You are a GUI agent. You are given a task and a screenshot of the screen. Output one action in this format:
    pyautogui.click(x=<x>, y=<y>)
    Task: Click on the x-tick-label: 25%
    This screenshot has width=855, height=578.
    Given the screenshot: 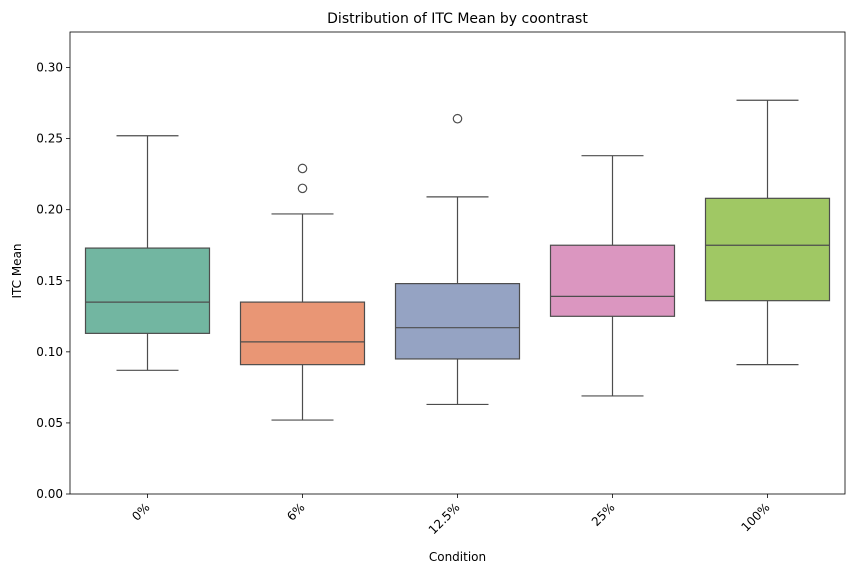 What is the action you would take?
    pyautogui.click(x=603, y=514)
    